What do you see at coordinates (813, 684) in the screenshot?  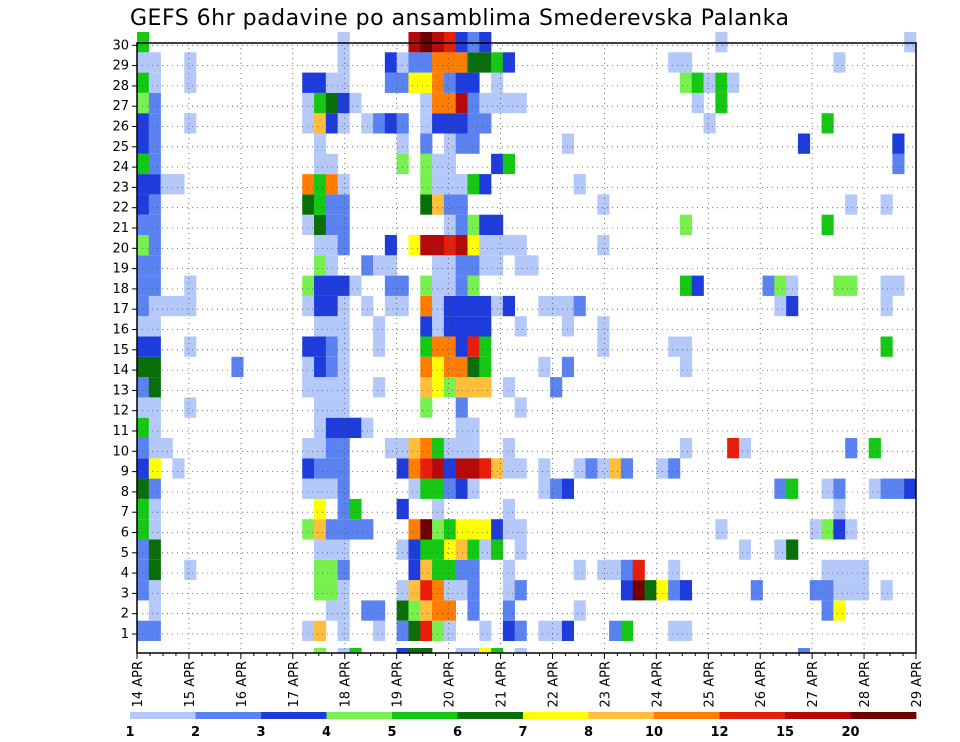 I see `x-tick-label: 27 APR` at bounding box center [813, 684].